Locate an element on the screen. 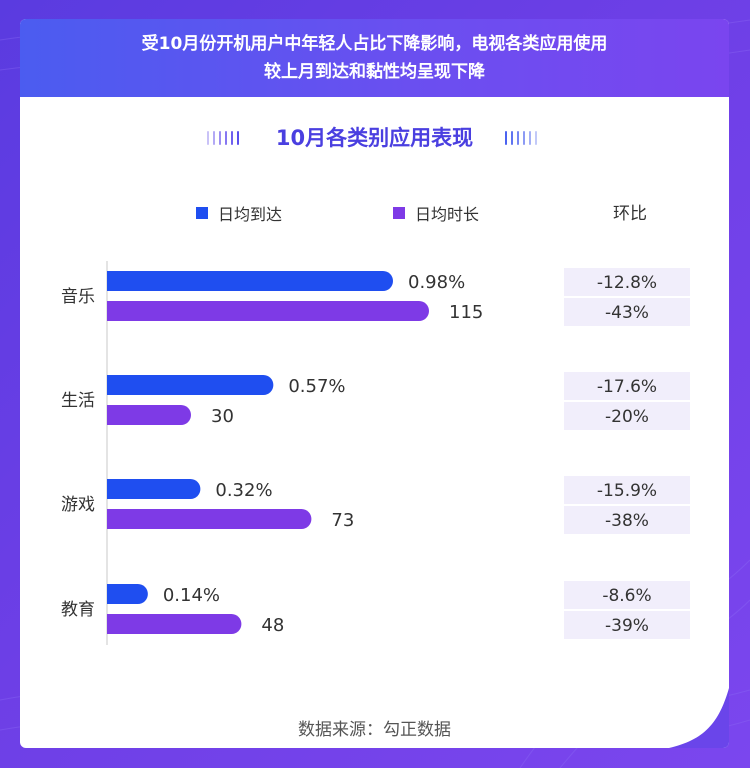 The image size is (750, 768). change-value-reach: -12.8% is located at coordinates (627, 283).